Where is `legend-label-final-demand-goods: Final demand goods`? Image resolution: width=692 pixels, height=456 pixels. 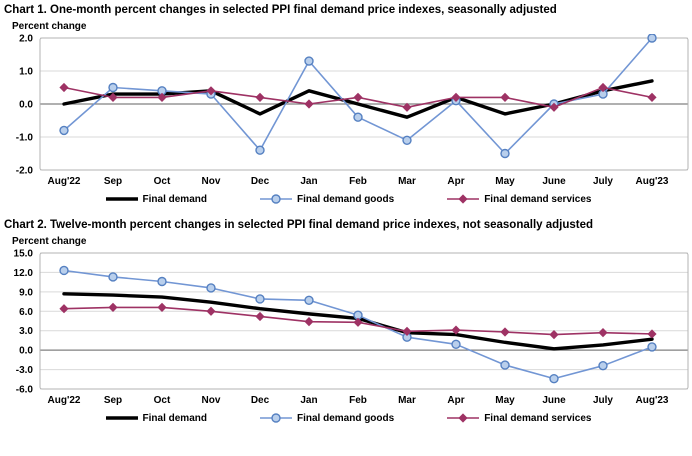
legend-label-final-demand-goods: Final demand goods is located at coordinates (345, 418).